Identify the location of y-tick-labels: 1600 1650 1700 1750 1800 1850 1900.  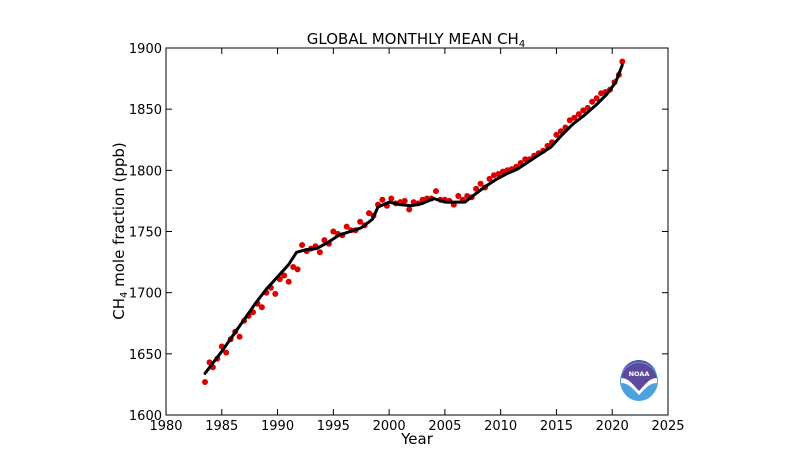
(145, 233).